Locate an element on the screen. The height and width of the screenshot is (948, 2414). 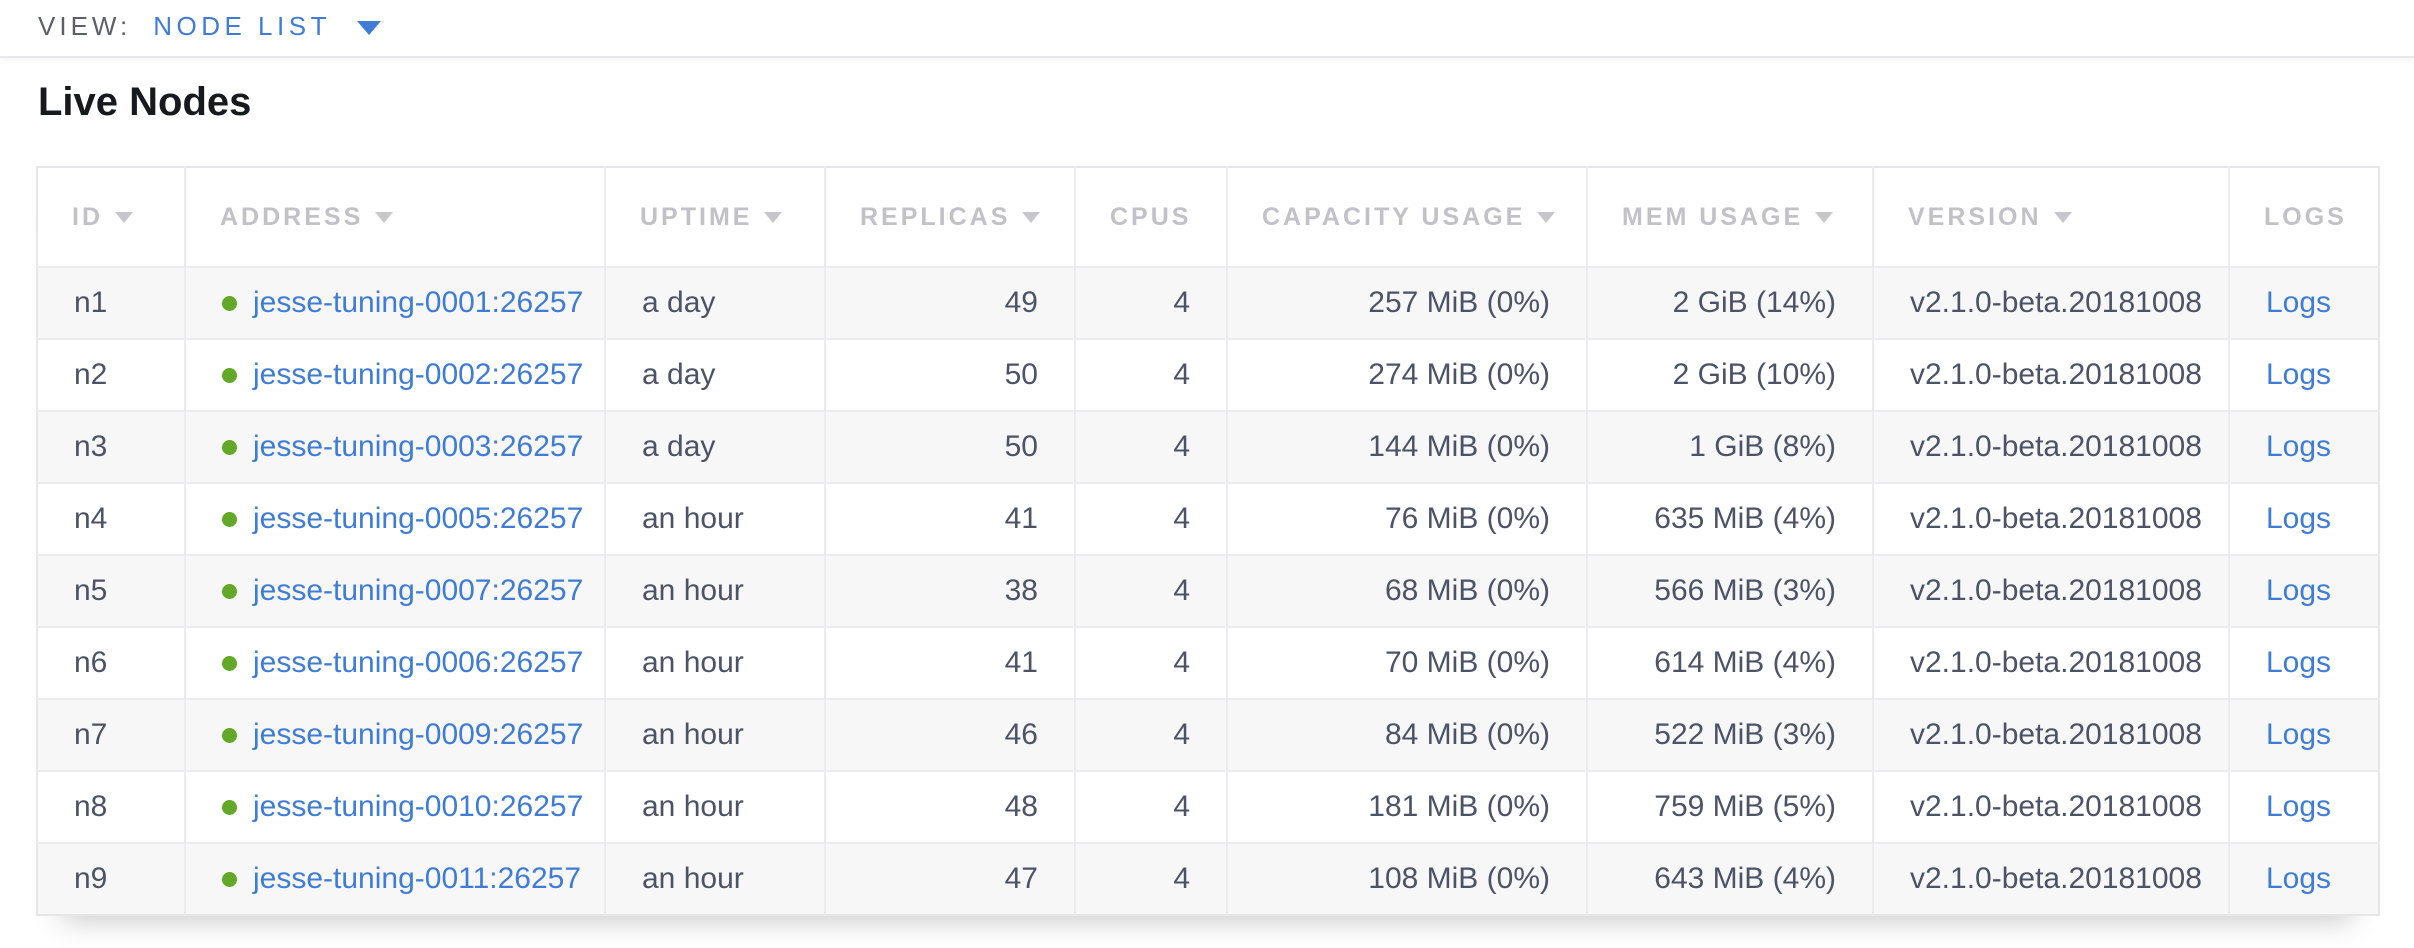
node-address-cell: jesse-tuning-0002:26257 is located at coordinates (394, 375).